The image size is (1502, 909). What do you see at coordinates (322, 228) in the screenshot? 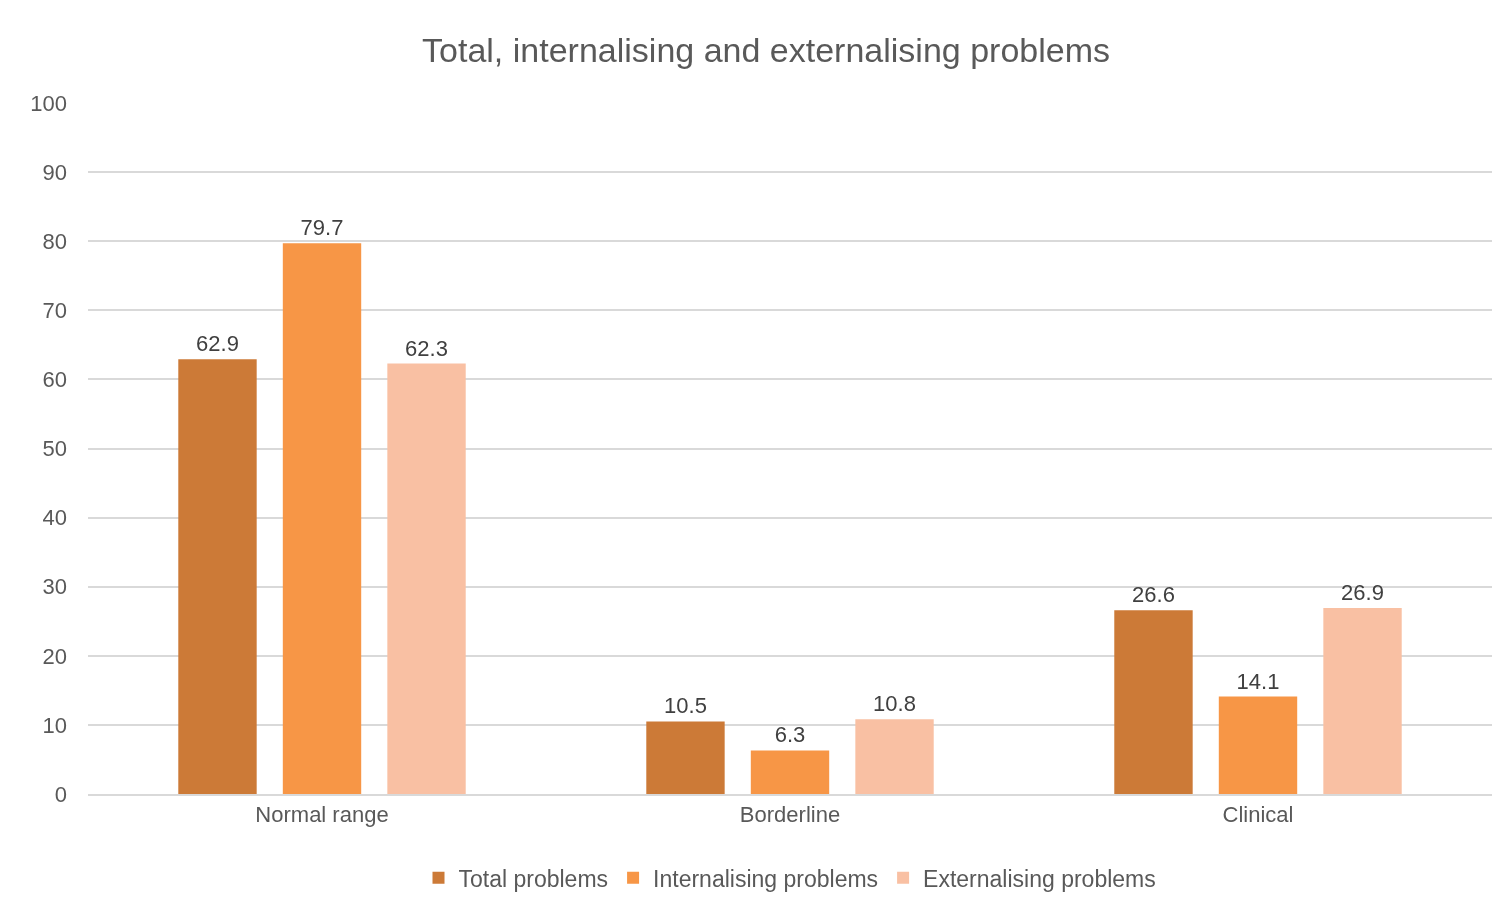
I see `data-label: 79.7` at bounding box center [322, 228].